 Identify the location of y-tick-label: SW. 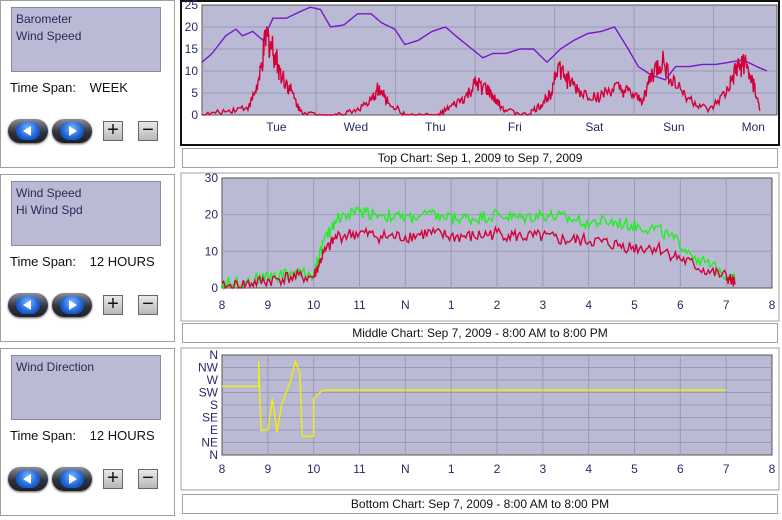
(209, 393).